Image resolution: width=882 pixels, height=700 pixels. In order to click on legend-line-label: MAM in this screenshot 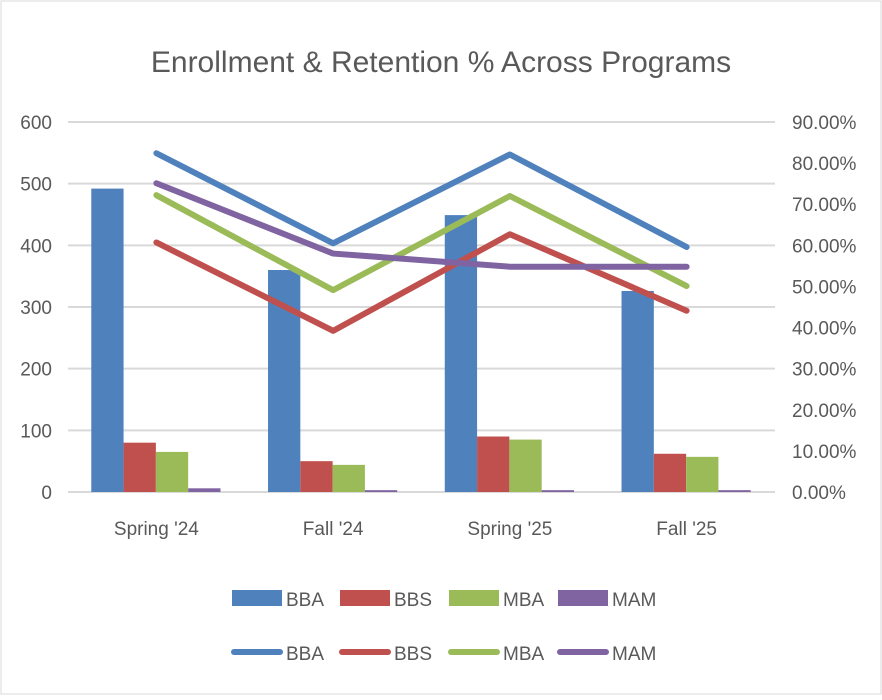, I will do `click(634, 654)`.